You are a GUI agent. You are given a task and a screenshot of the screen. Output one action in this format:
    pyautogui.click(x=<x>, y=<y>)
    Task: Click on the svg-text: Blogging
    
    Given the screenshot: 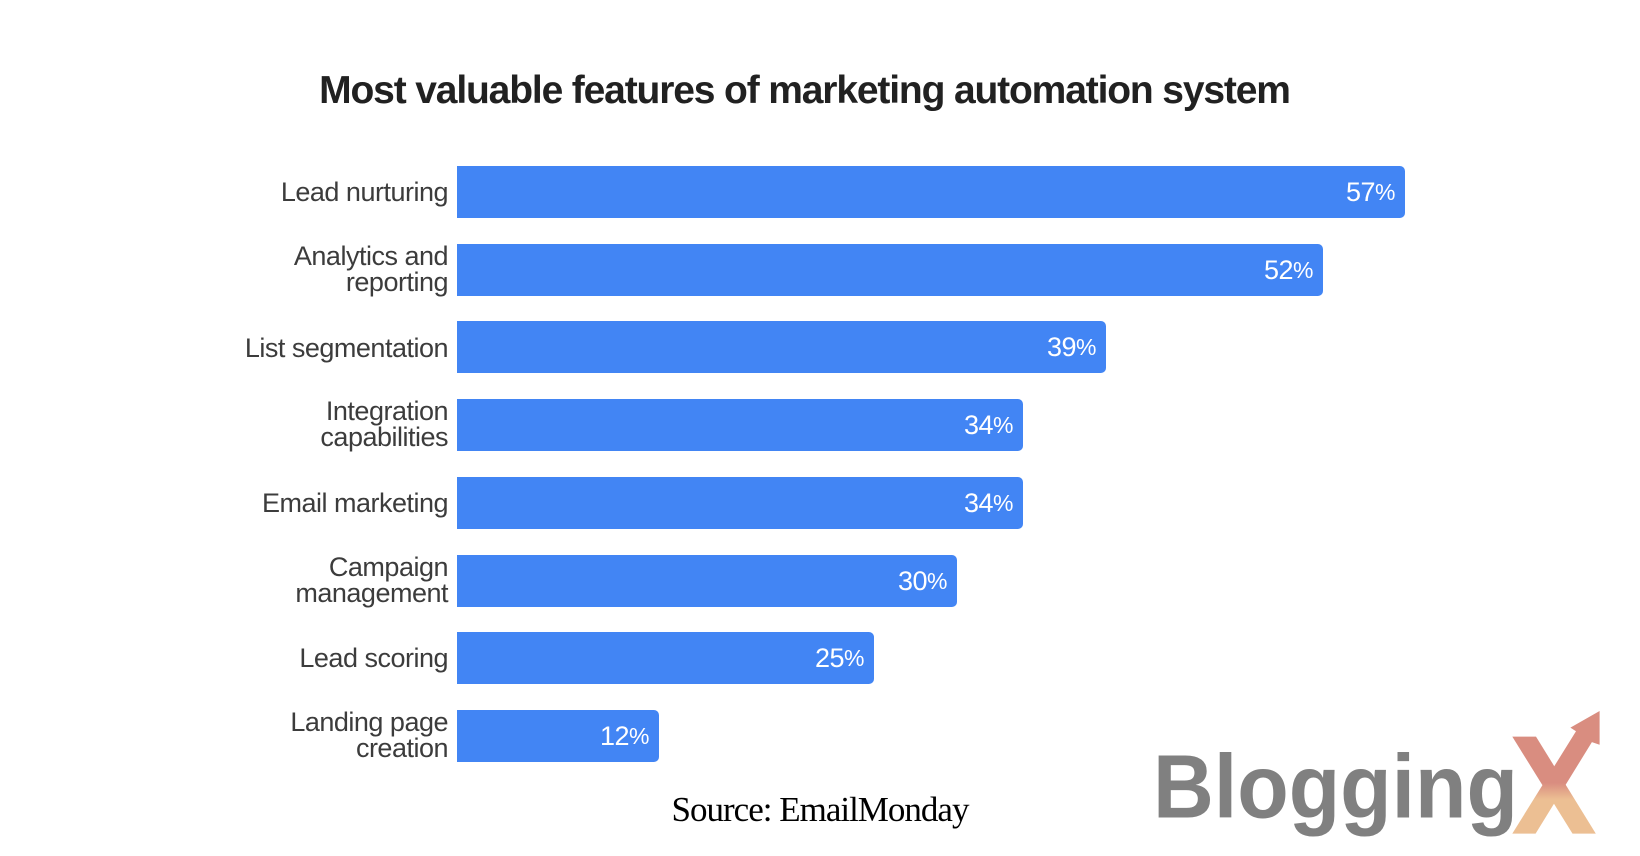 What is the action you would take?
    pyautogui.click(x=1335, y=788)
    